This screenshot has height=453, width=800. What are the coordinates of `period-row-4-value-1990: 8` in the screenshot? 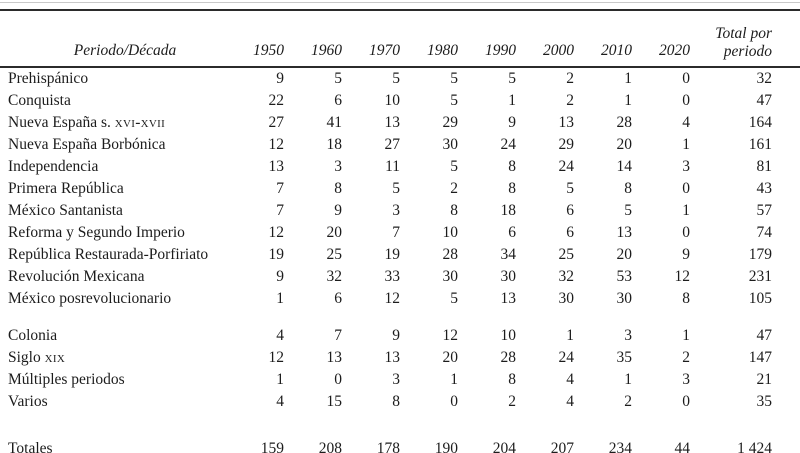 It's located at (512, 166).